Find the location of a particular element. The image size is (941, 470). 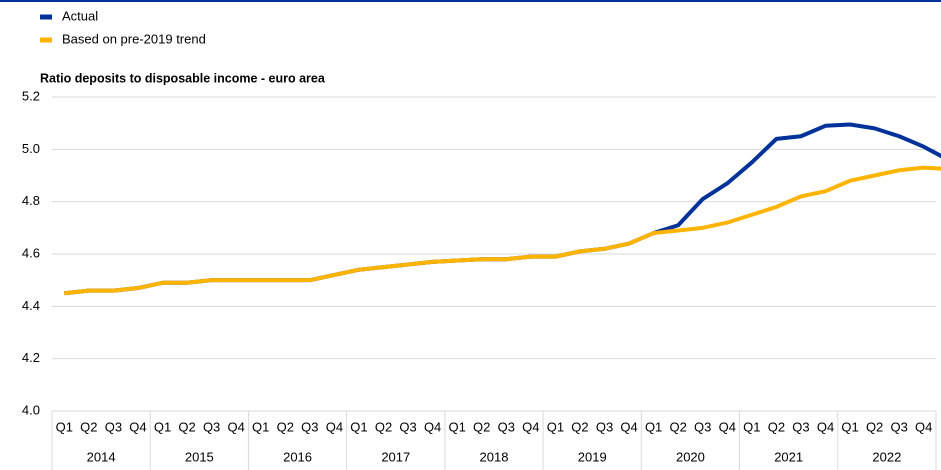

x-group-label: 2022 is located at coordinates (886, 456).